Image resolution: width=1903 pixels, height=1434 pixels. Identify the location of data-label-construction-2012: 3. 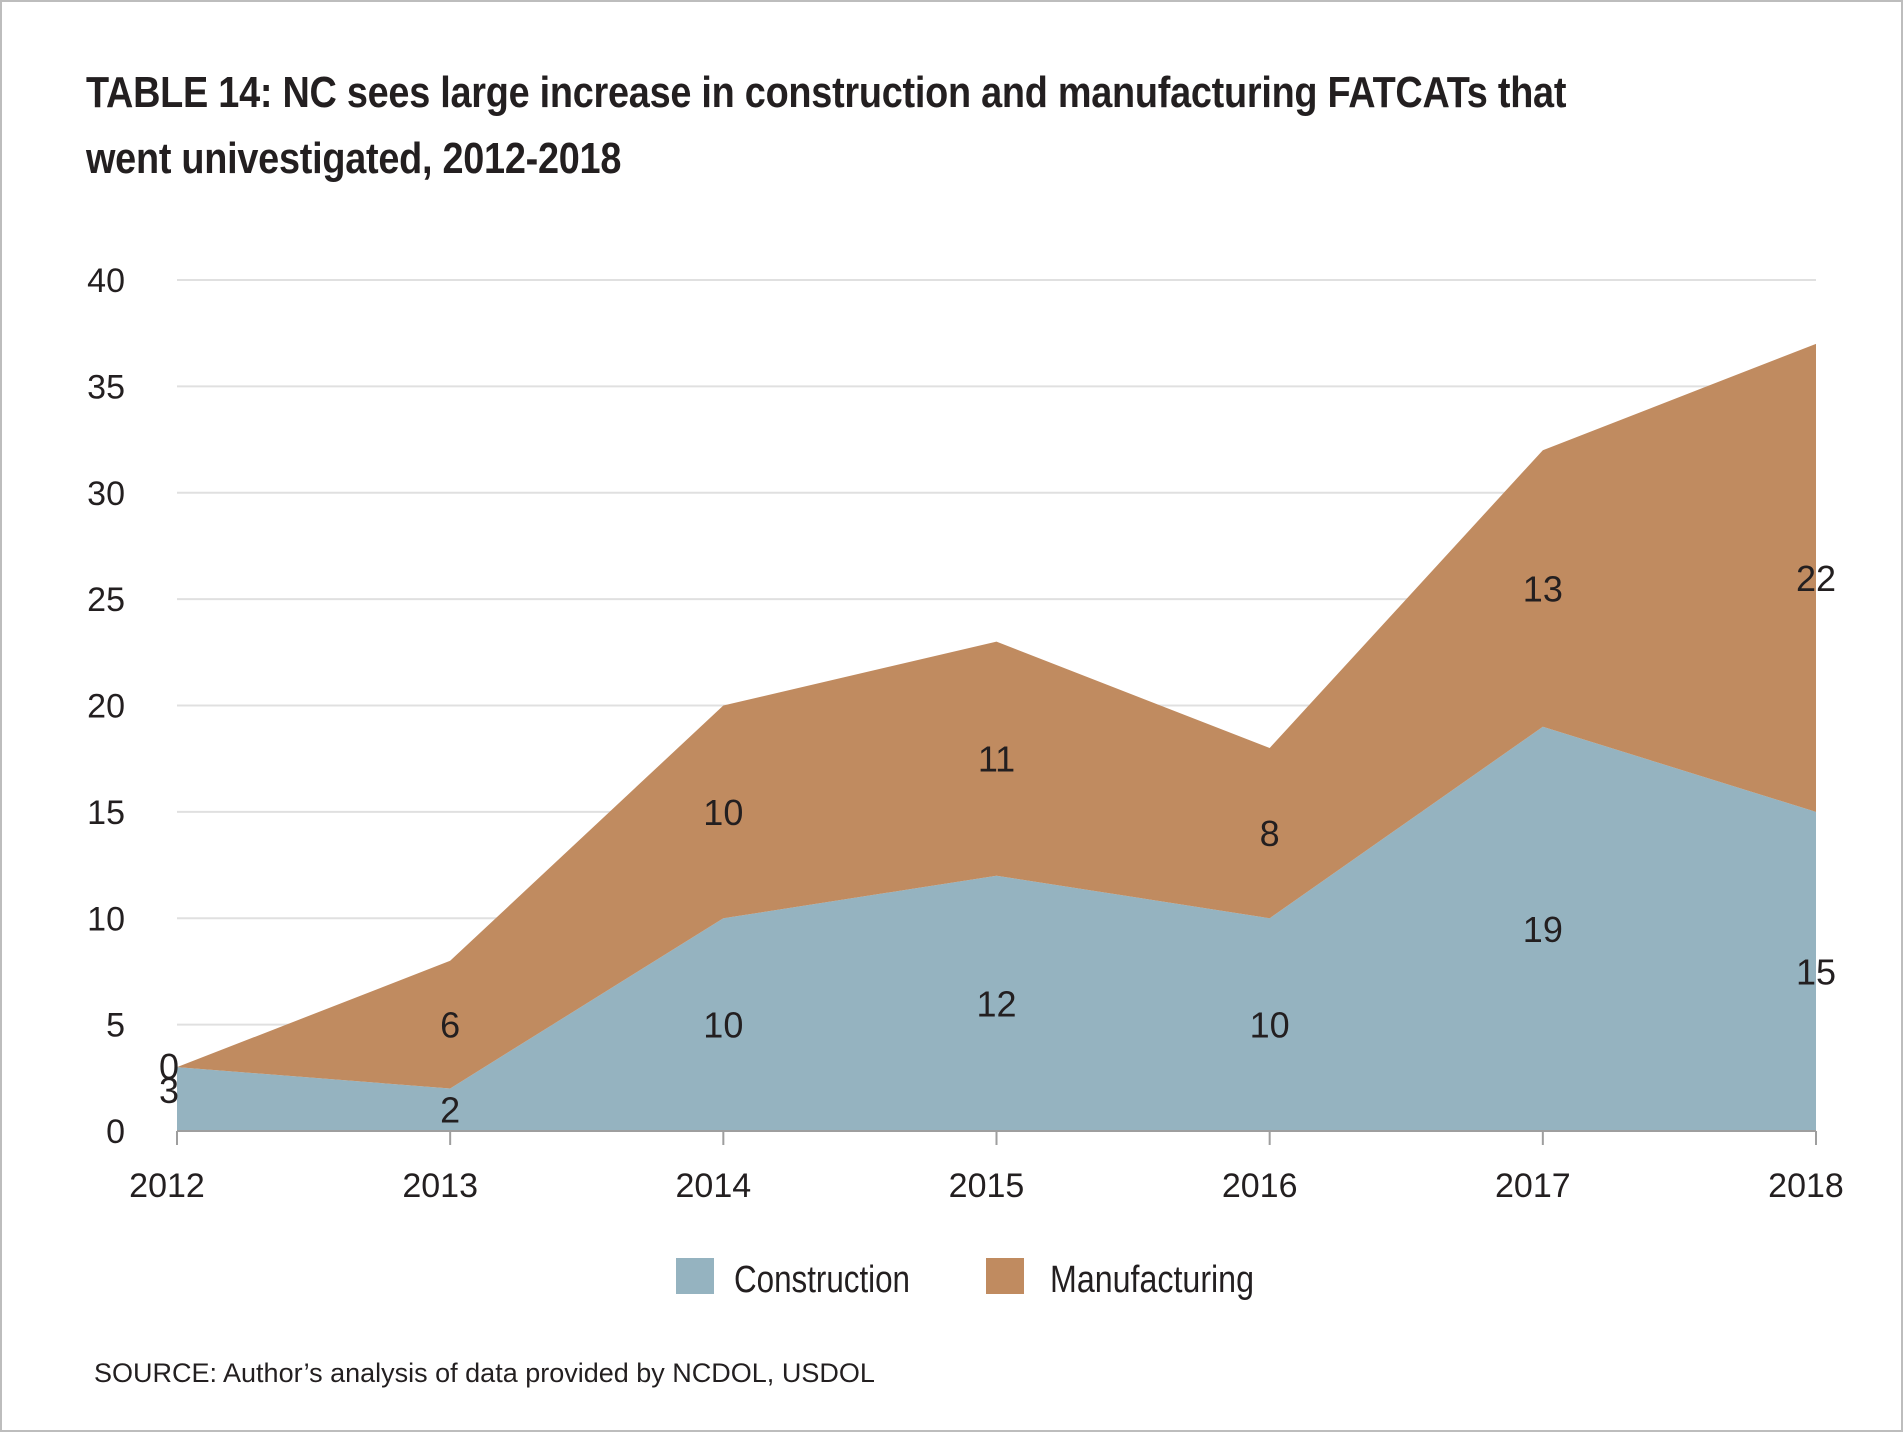
(169, 1090).